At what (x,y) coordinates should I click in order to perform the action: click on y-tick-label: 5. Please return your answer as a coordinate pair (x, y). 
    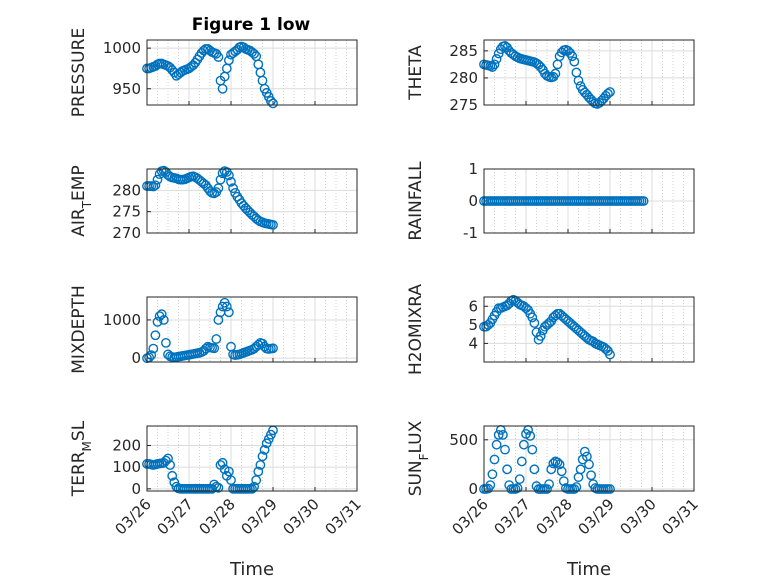
    Looking at the image, I should click on (473, 325).